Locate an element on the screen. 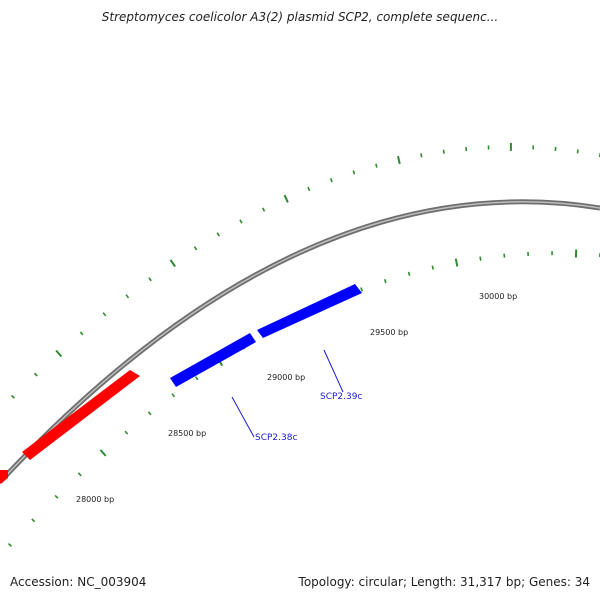 Image resolution: width=600 pixels, height=600 pixels. tick-label-30000: 30000 bp is located at coordinates (498, 296).